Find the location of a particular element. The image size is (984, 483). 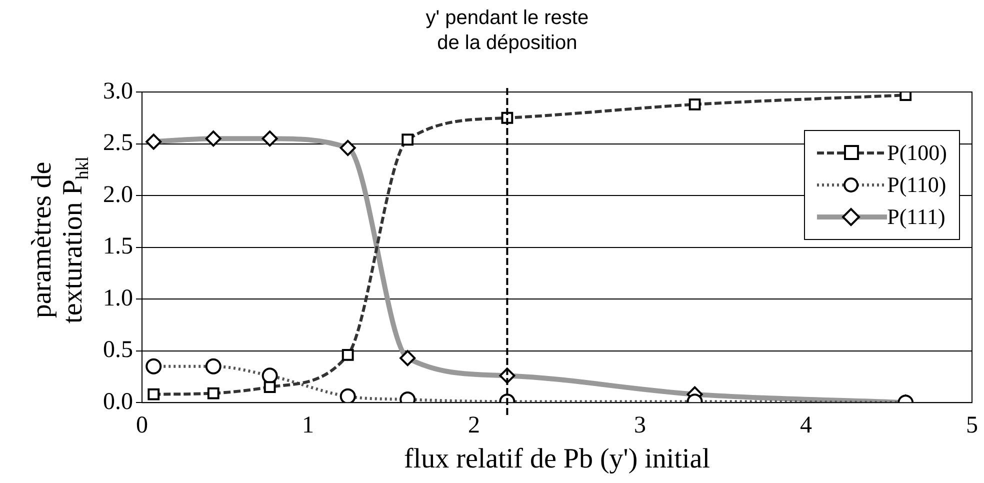

x-tick-label: 3 is located at coordinates (640, 425).